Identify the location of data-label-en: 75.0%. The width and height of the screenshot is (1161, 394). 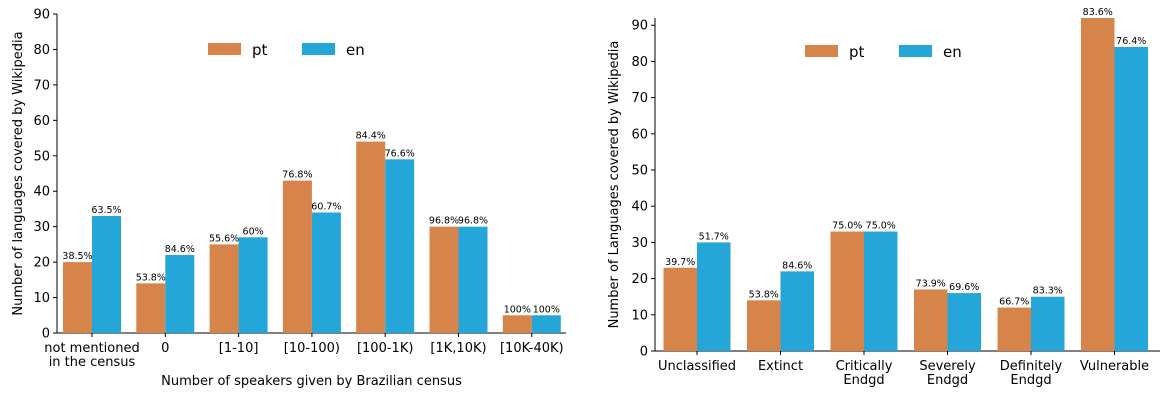
(881, 226).